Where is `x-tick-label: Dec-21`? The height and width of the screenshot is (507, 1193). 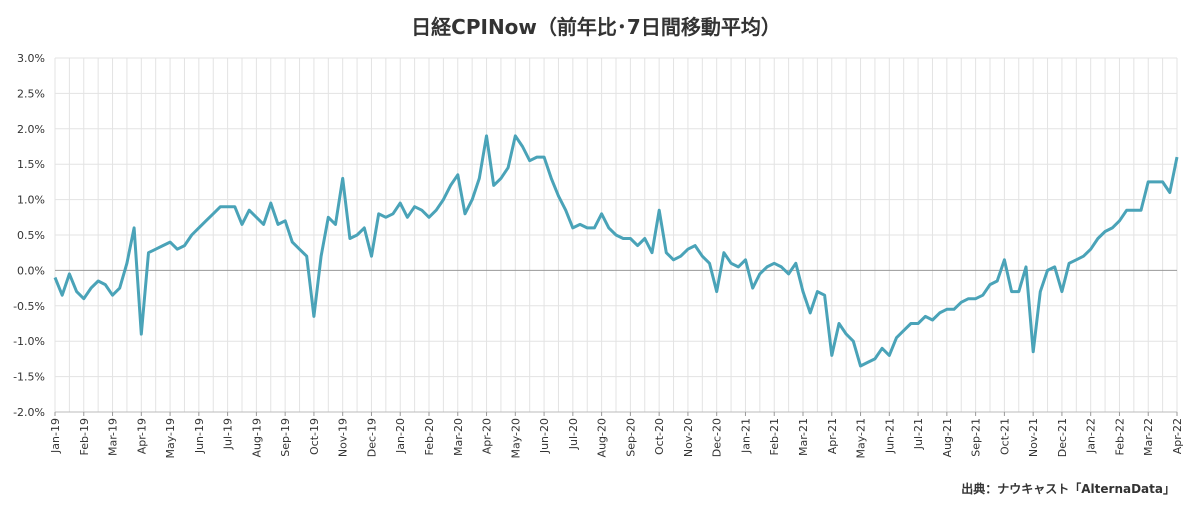
x-tick-label: Dec-21 is located at coordinates (1062, 437).